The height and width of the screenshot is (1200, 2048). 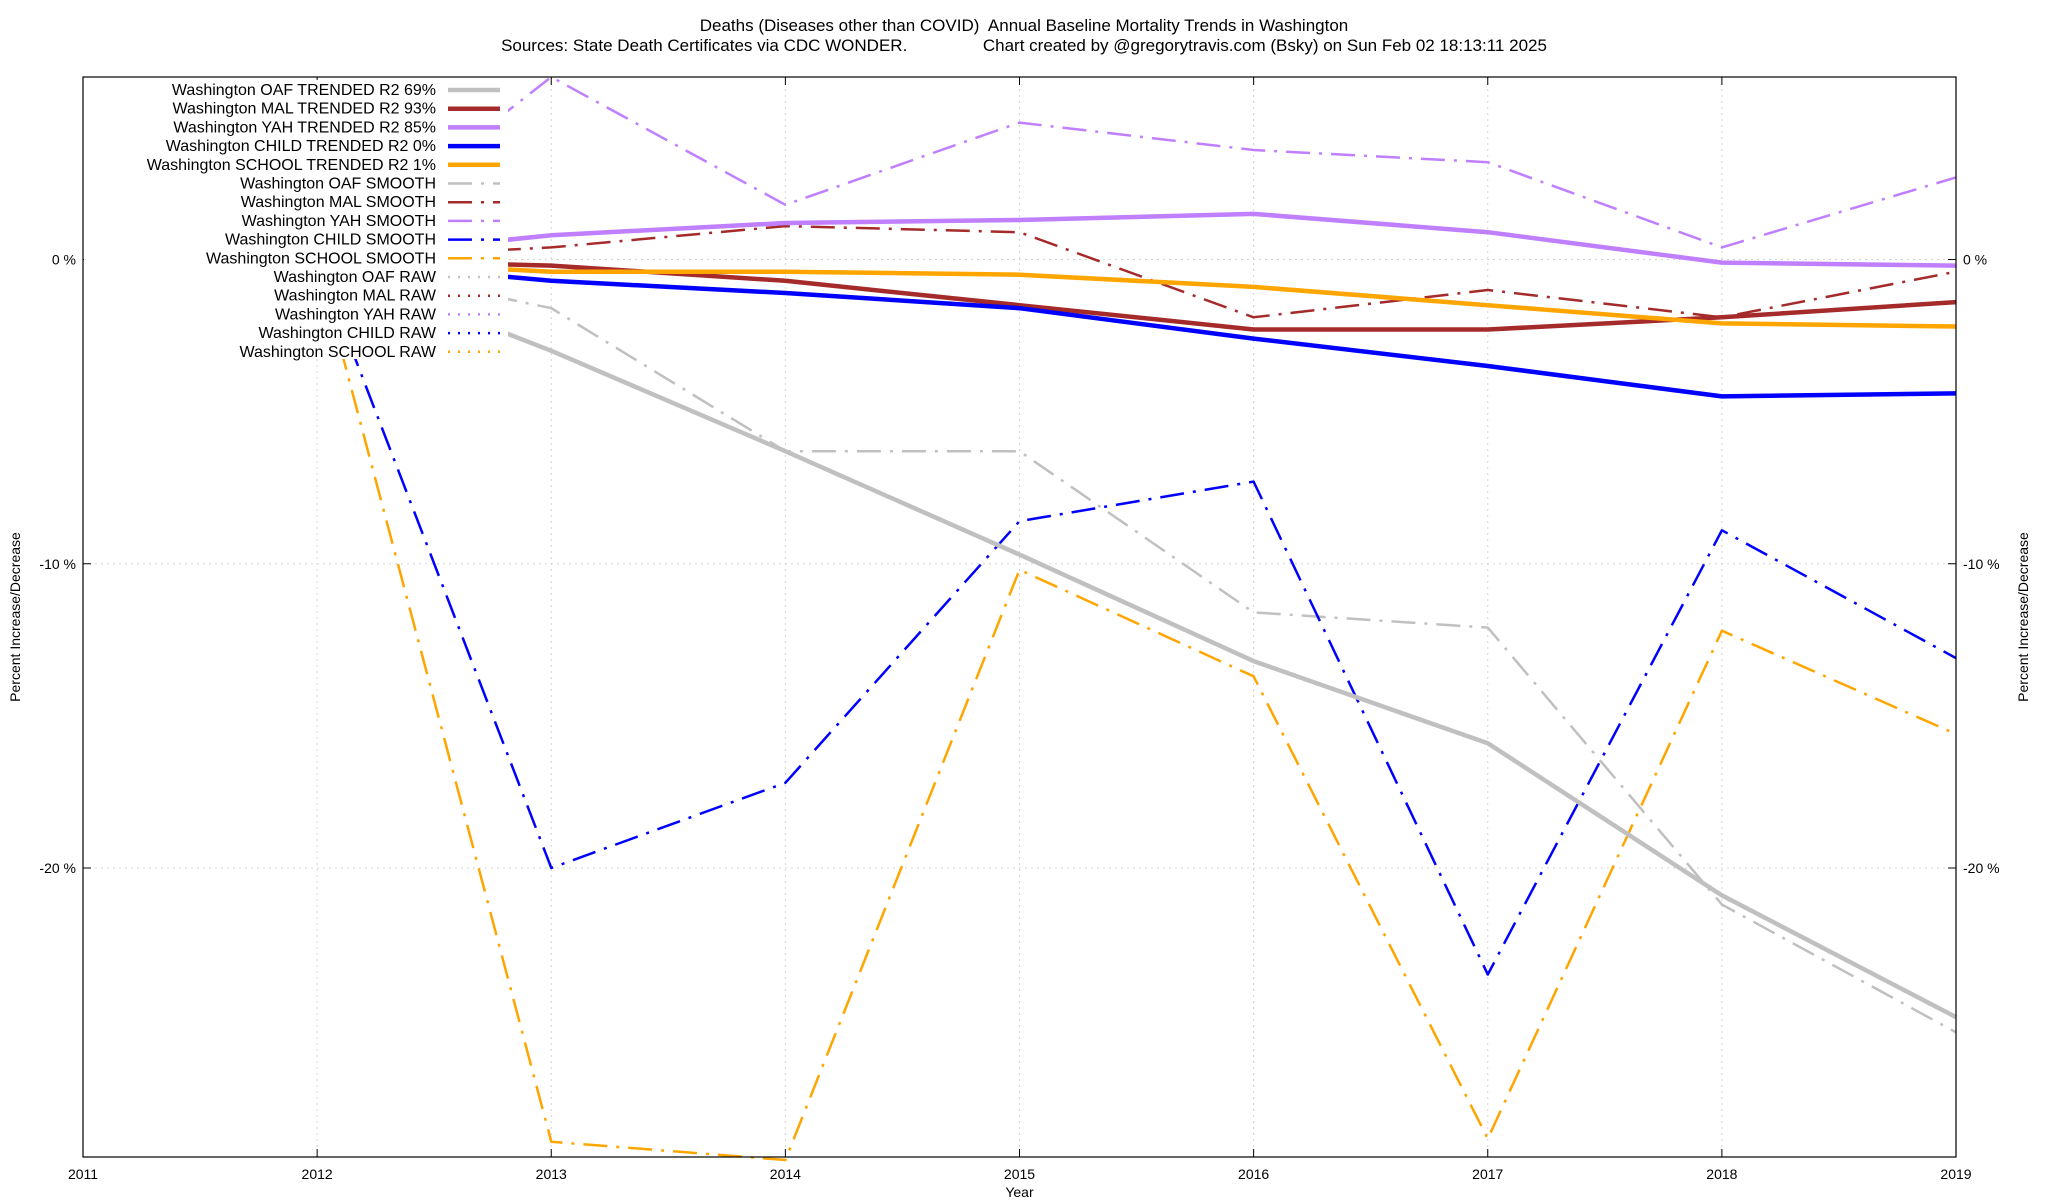 I want to click on y2-tick-label: -20 %, so click(x=1981, y=868).